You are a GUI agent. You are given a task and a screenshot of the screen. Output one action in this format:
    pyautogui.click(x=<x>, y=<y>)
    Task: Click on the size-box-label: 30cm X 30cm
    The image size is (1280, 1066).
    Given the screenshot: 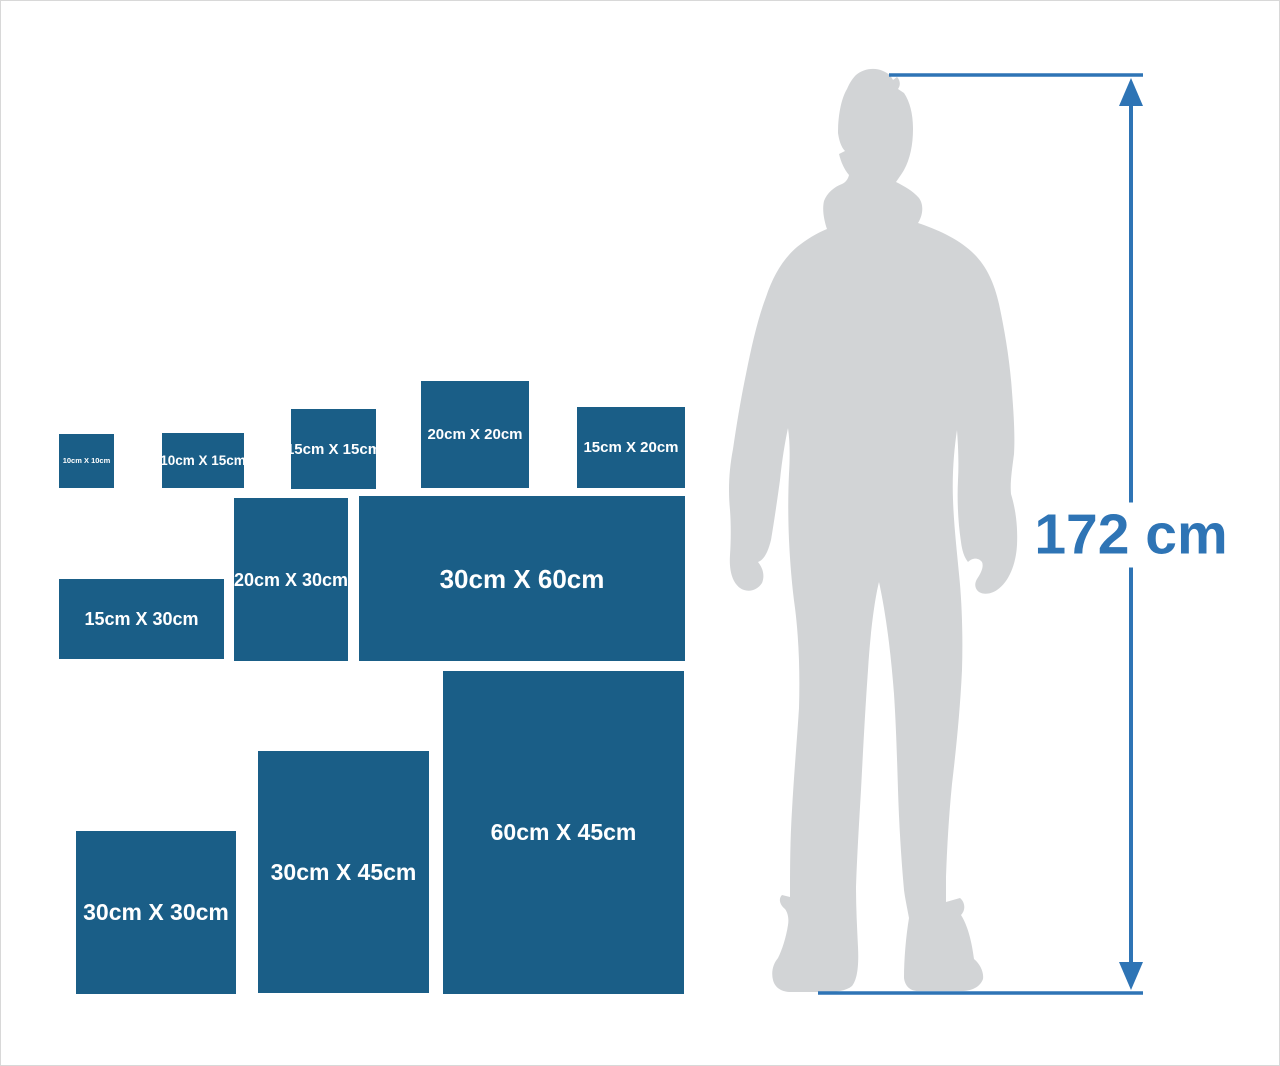 What is the action you would take?
    pyautogui.click(x=156, y=912)
    